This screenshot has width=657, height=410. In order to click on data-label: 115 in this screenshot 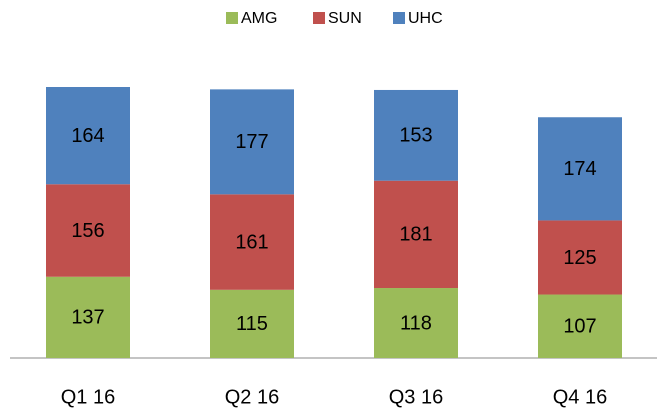, I will do `click(252, 324)`.